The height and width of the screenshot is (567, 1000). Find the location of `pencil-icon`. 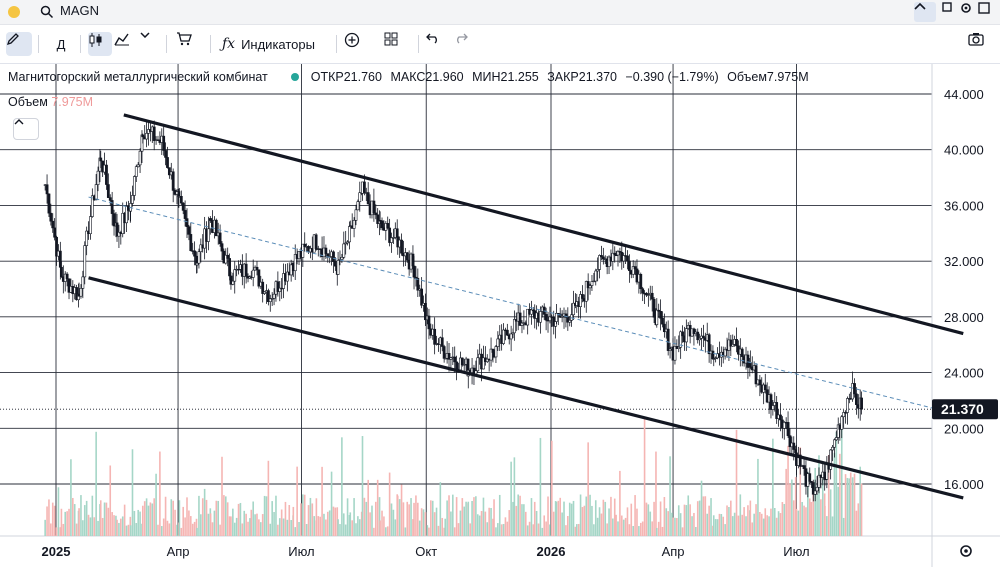

pencil-icon is located at coordinates (19, 44).